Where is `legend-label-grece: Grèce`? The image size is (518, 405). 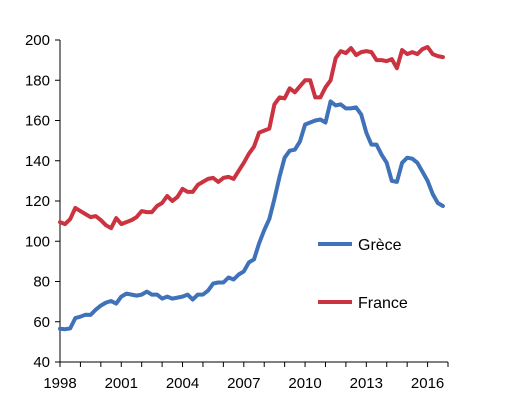 legend-label-grece: Grèce is located at coordinates (380, 245).